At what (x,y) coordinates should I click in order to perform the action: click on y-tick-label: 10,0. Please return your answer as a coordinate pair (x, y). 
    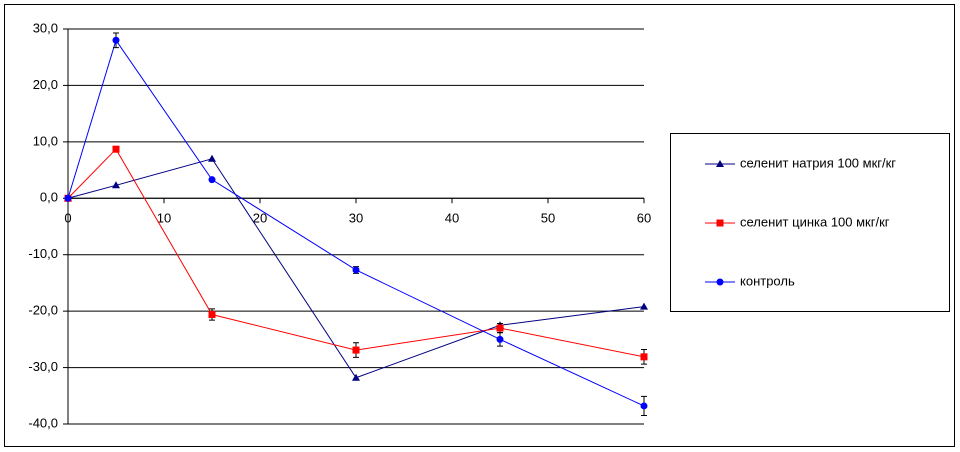
    Looking at the image, I should click on (45, 140).